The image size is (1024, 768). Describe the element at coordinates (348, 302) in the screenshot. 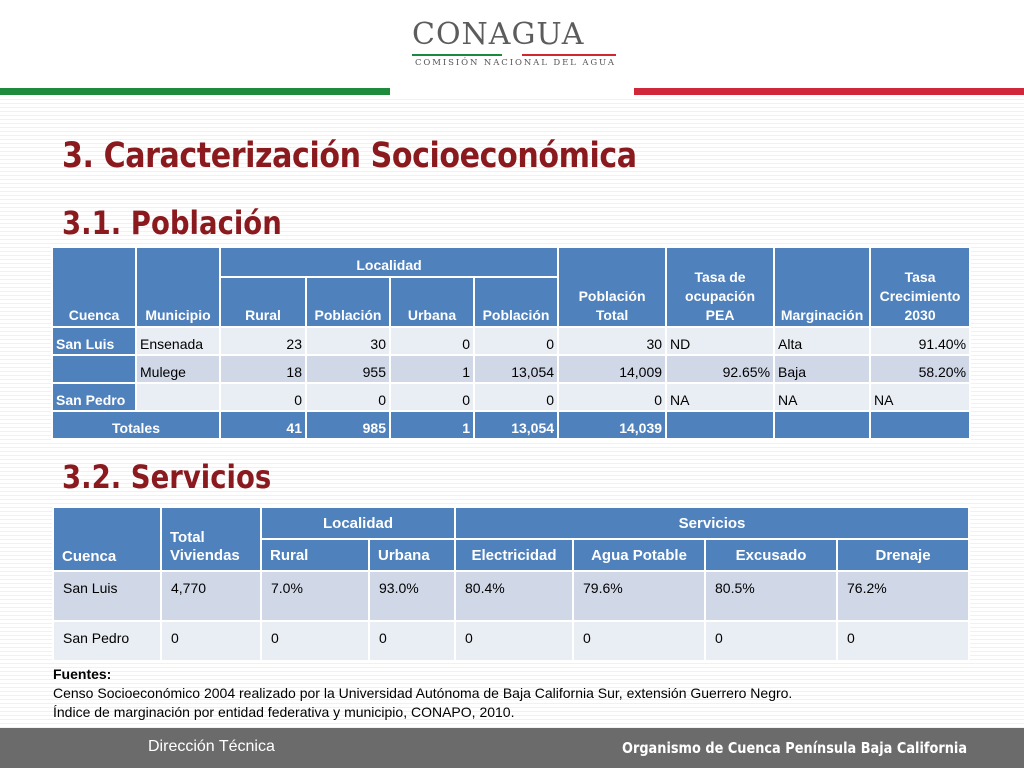

I see `header-poblacion-rural: Población` at that location.